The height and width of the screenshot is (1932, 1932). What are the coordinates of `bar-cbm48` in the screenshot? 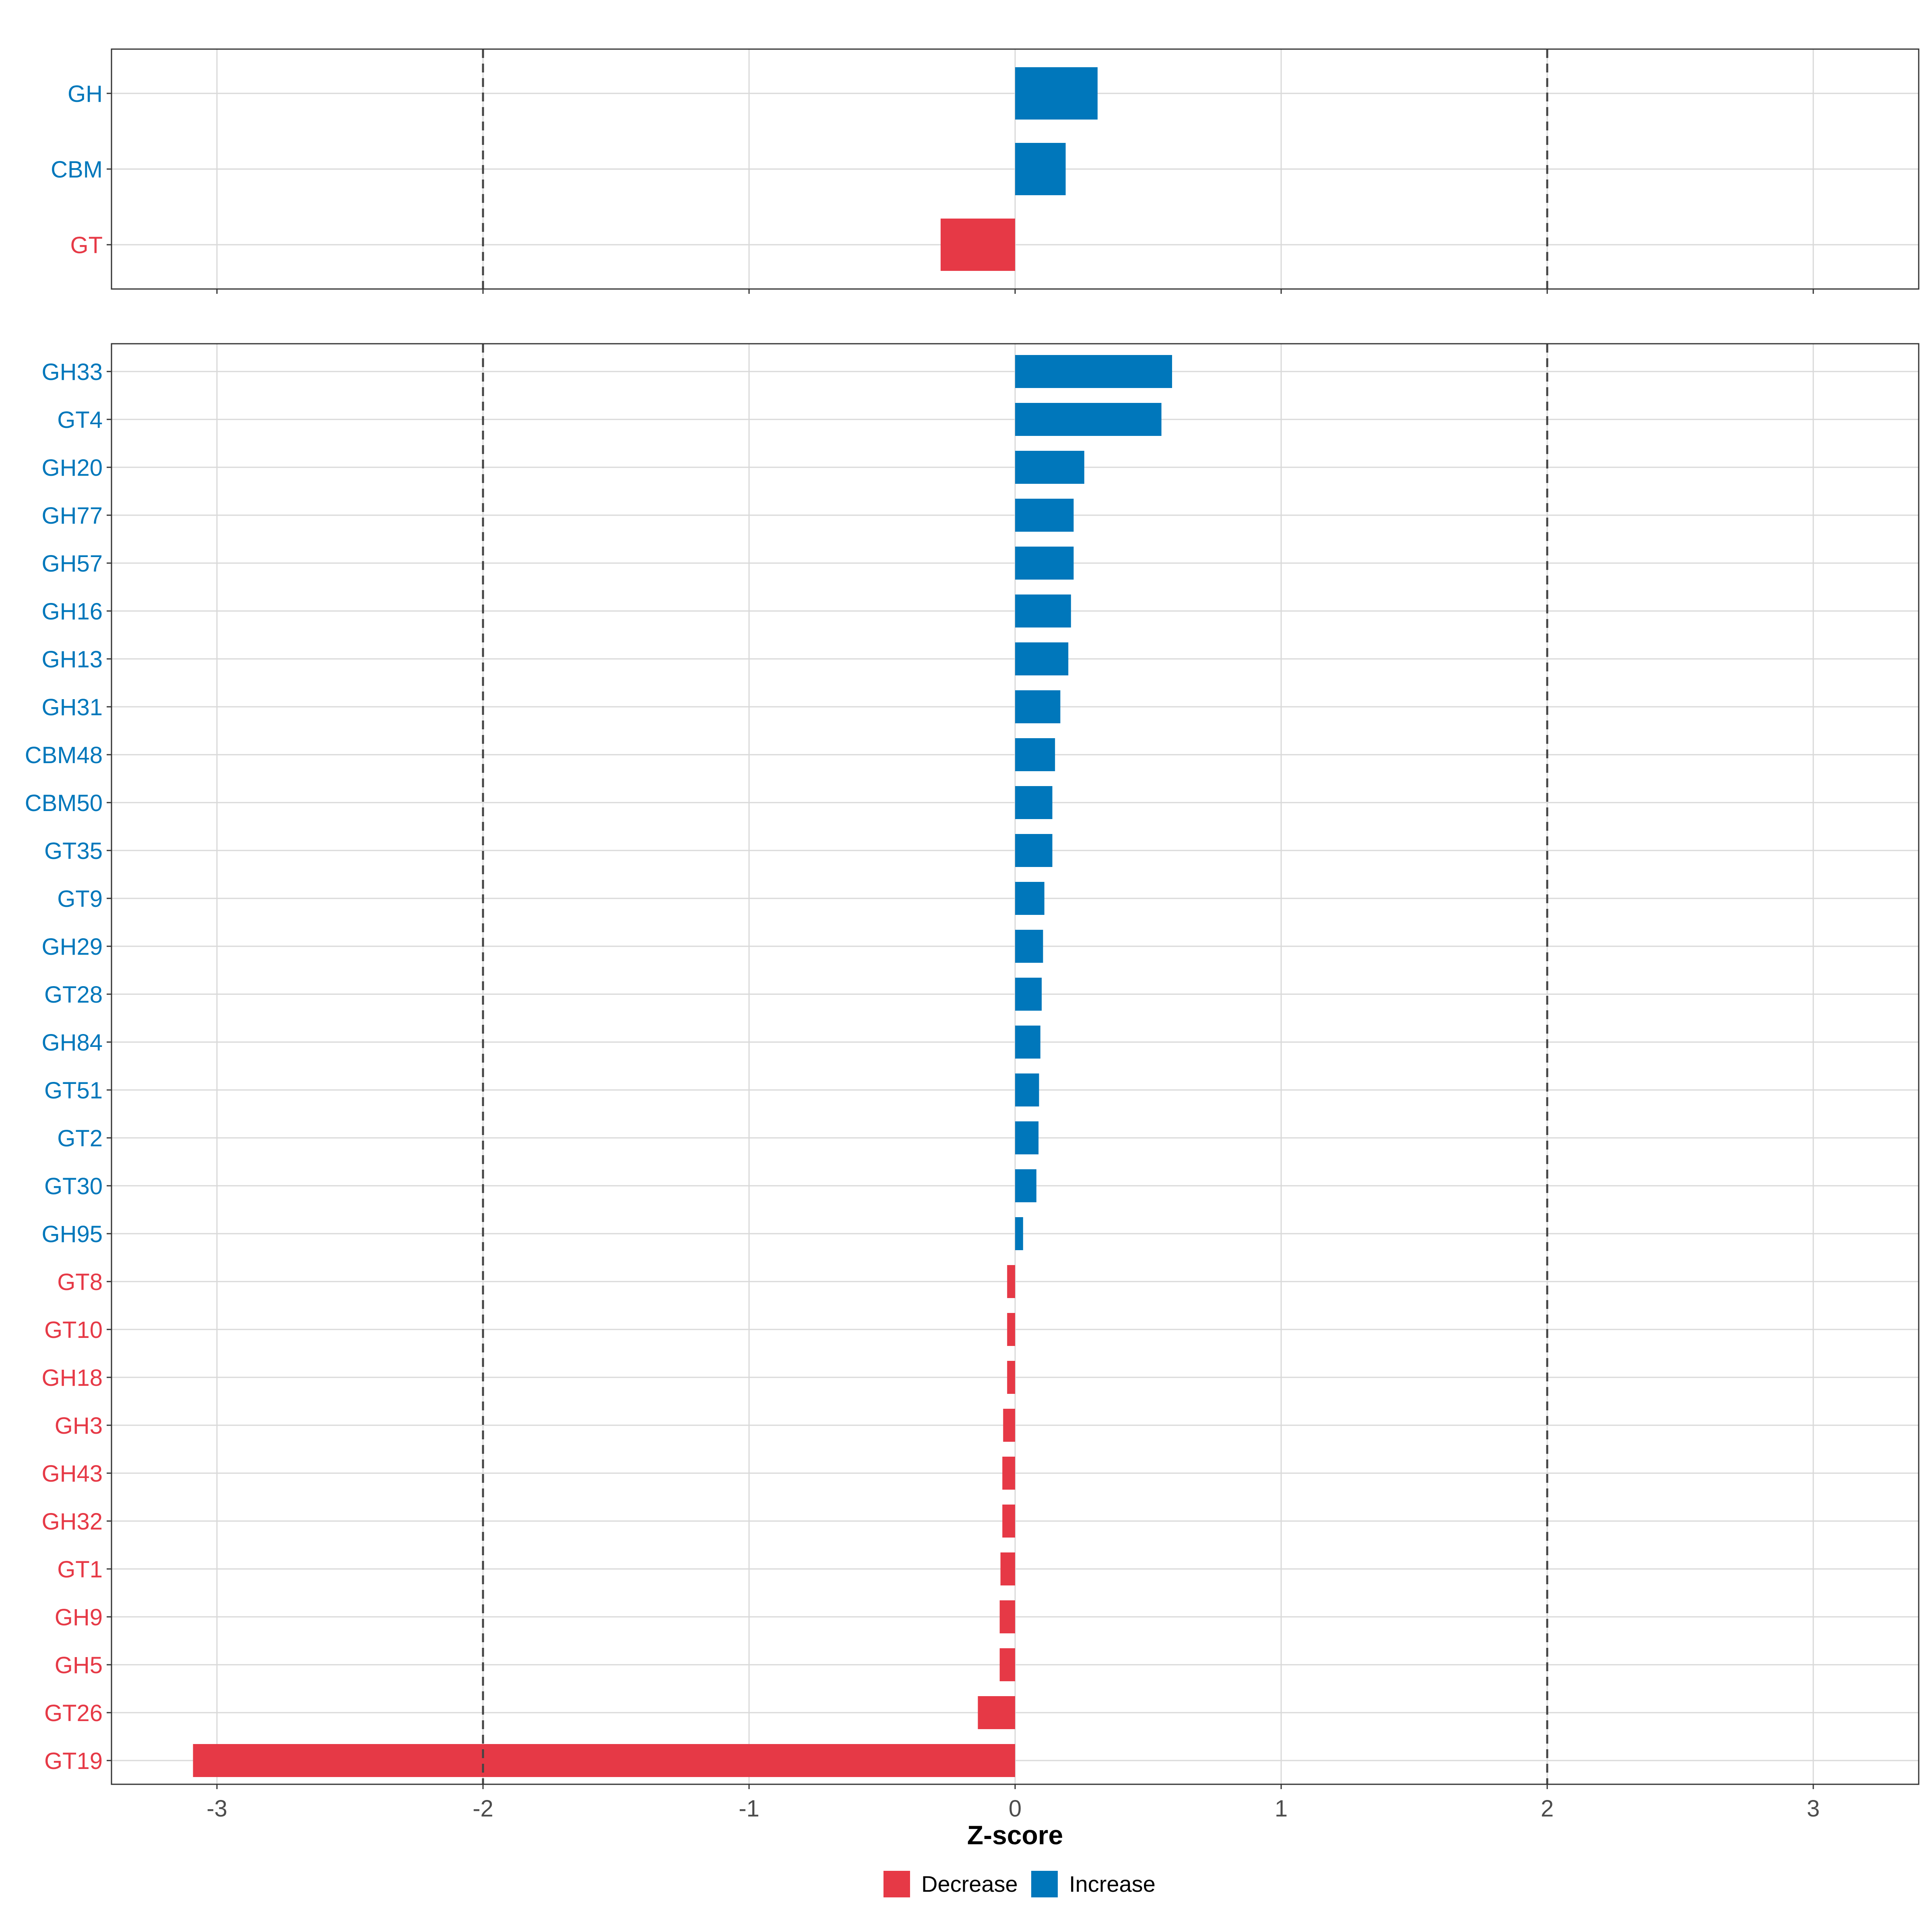 It's located at (1035, 754).